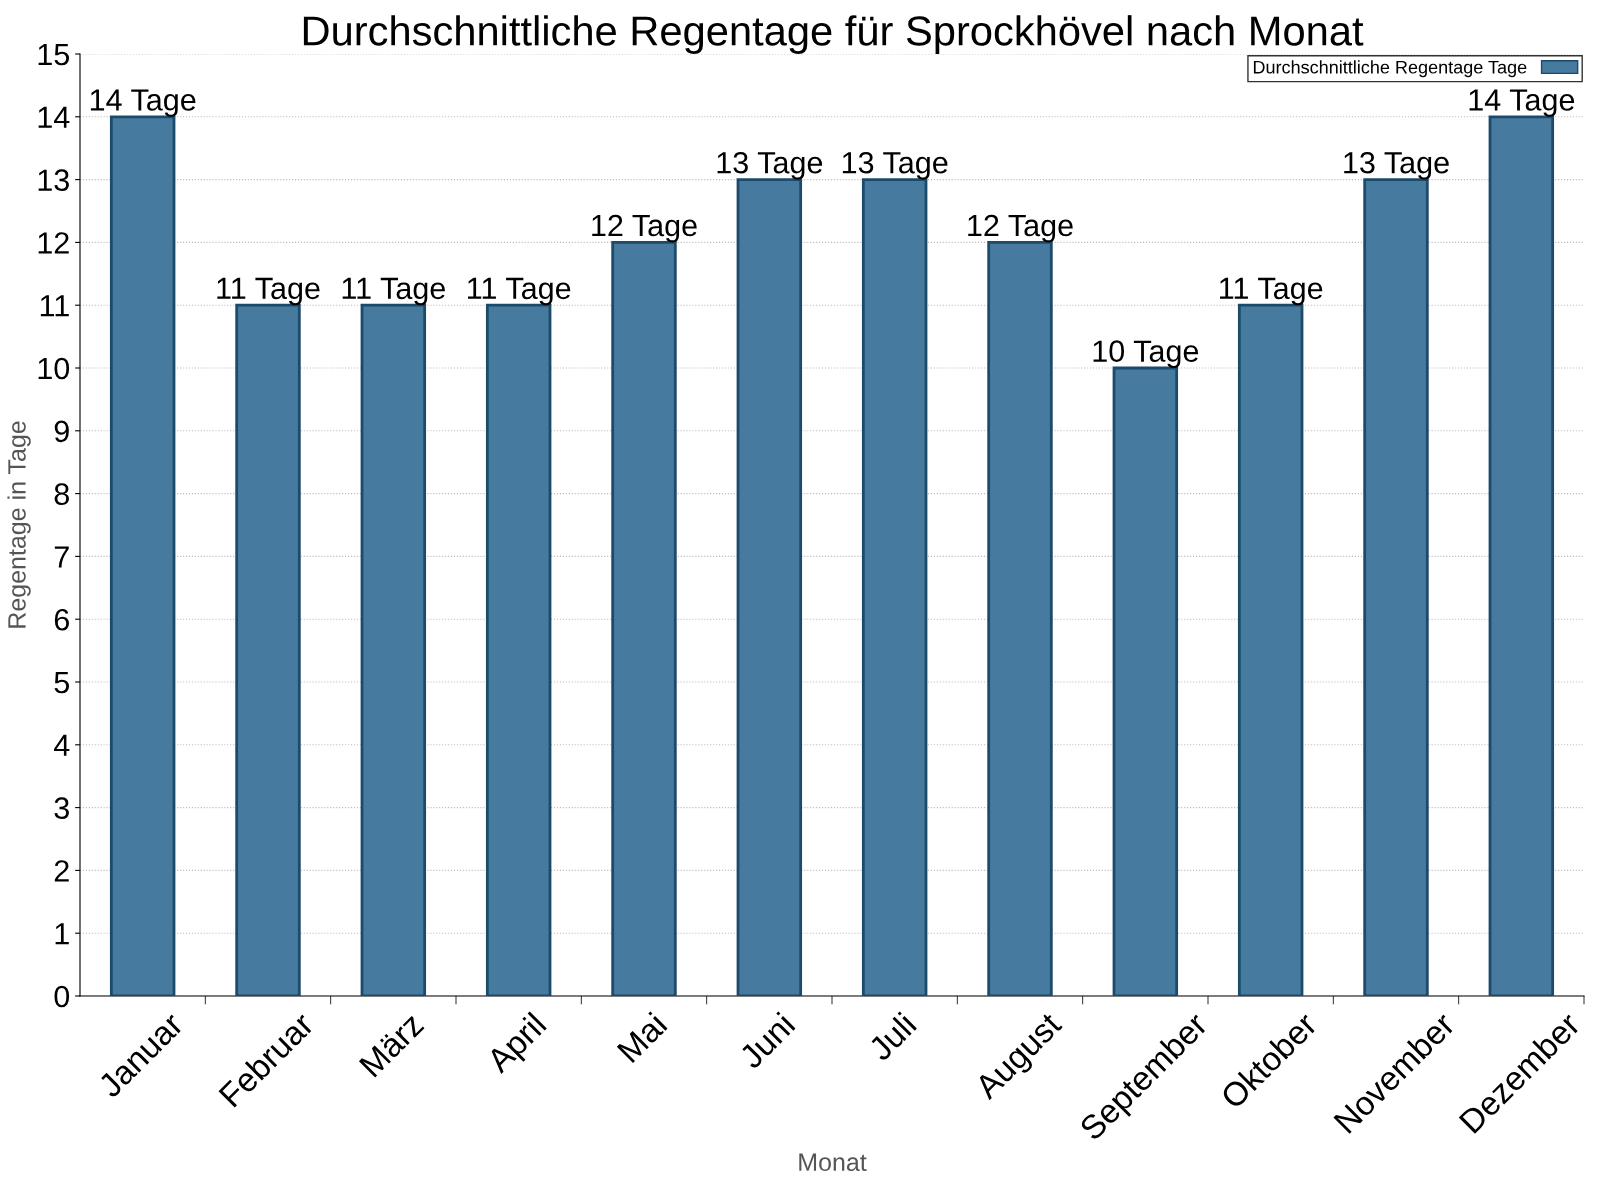  What do you see at coordinates (61, 619) in the screenshot?
I see `y-tick-label: 6` at bounding box center [61, 619].